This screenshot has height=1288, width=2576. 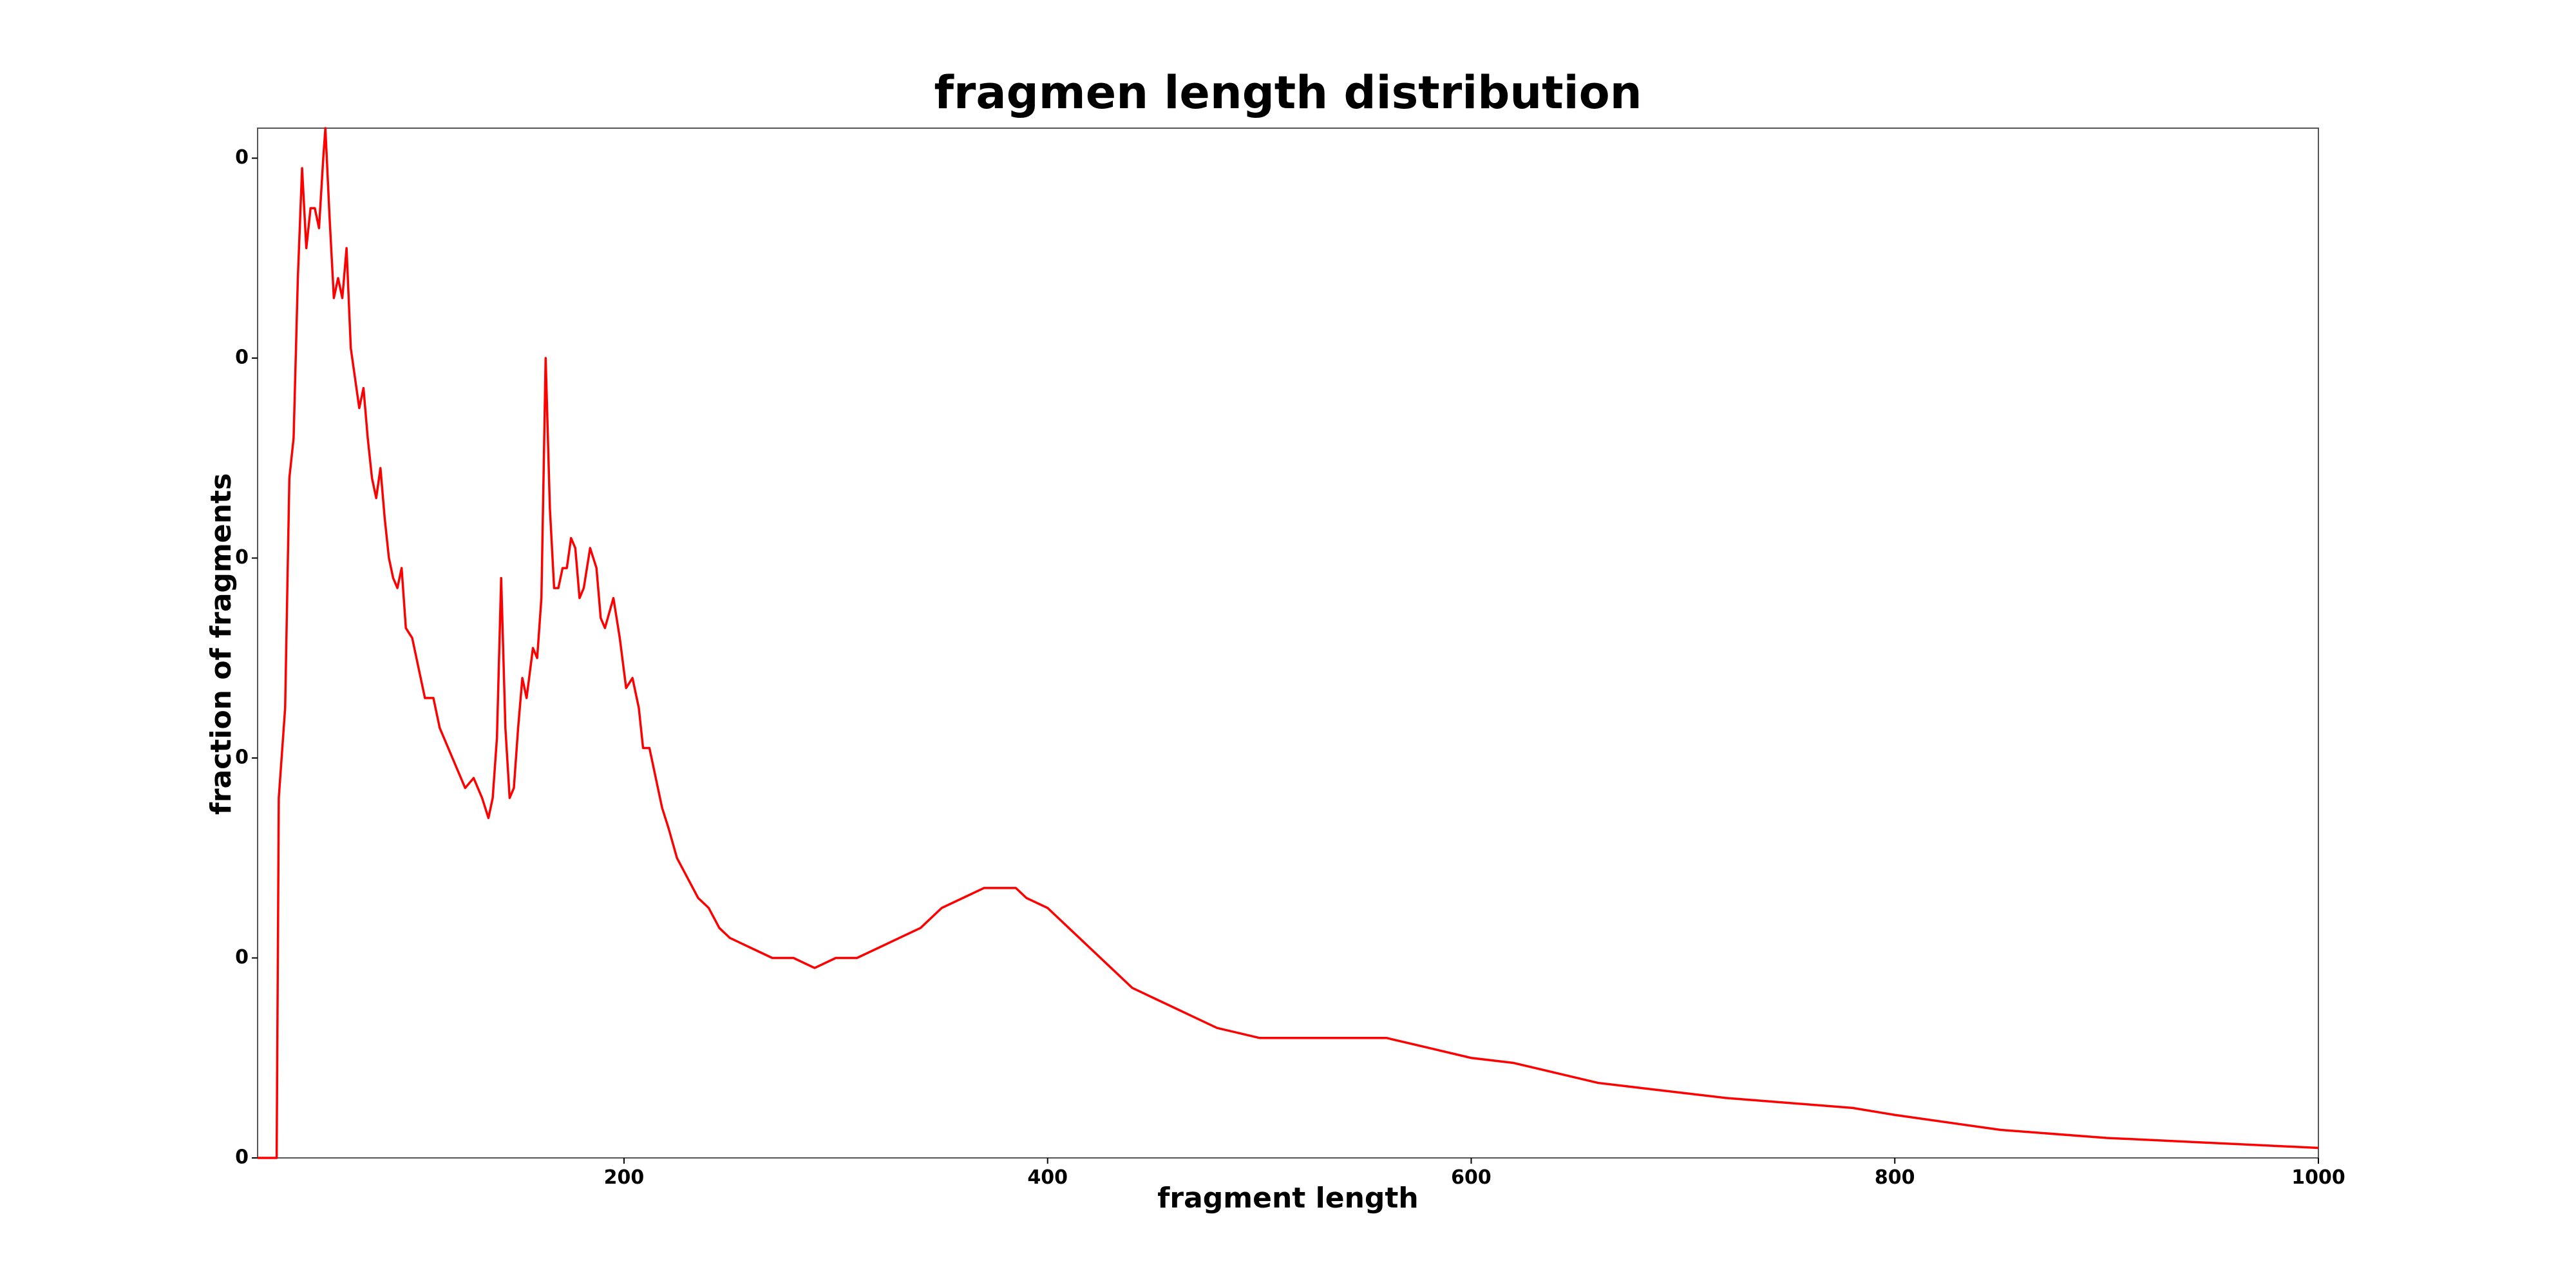 I want to click on chart-title: fragmen length distribution, so click(x=1288, y=92).